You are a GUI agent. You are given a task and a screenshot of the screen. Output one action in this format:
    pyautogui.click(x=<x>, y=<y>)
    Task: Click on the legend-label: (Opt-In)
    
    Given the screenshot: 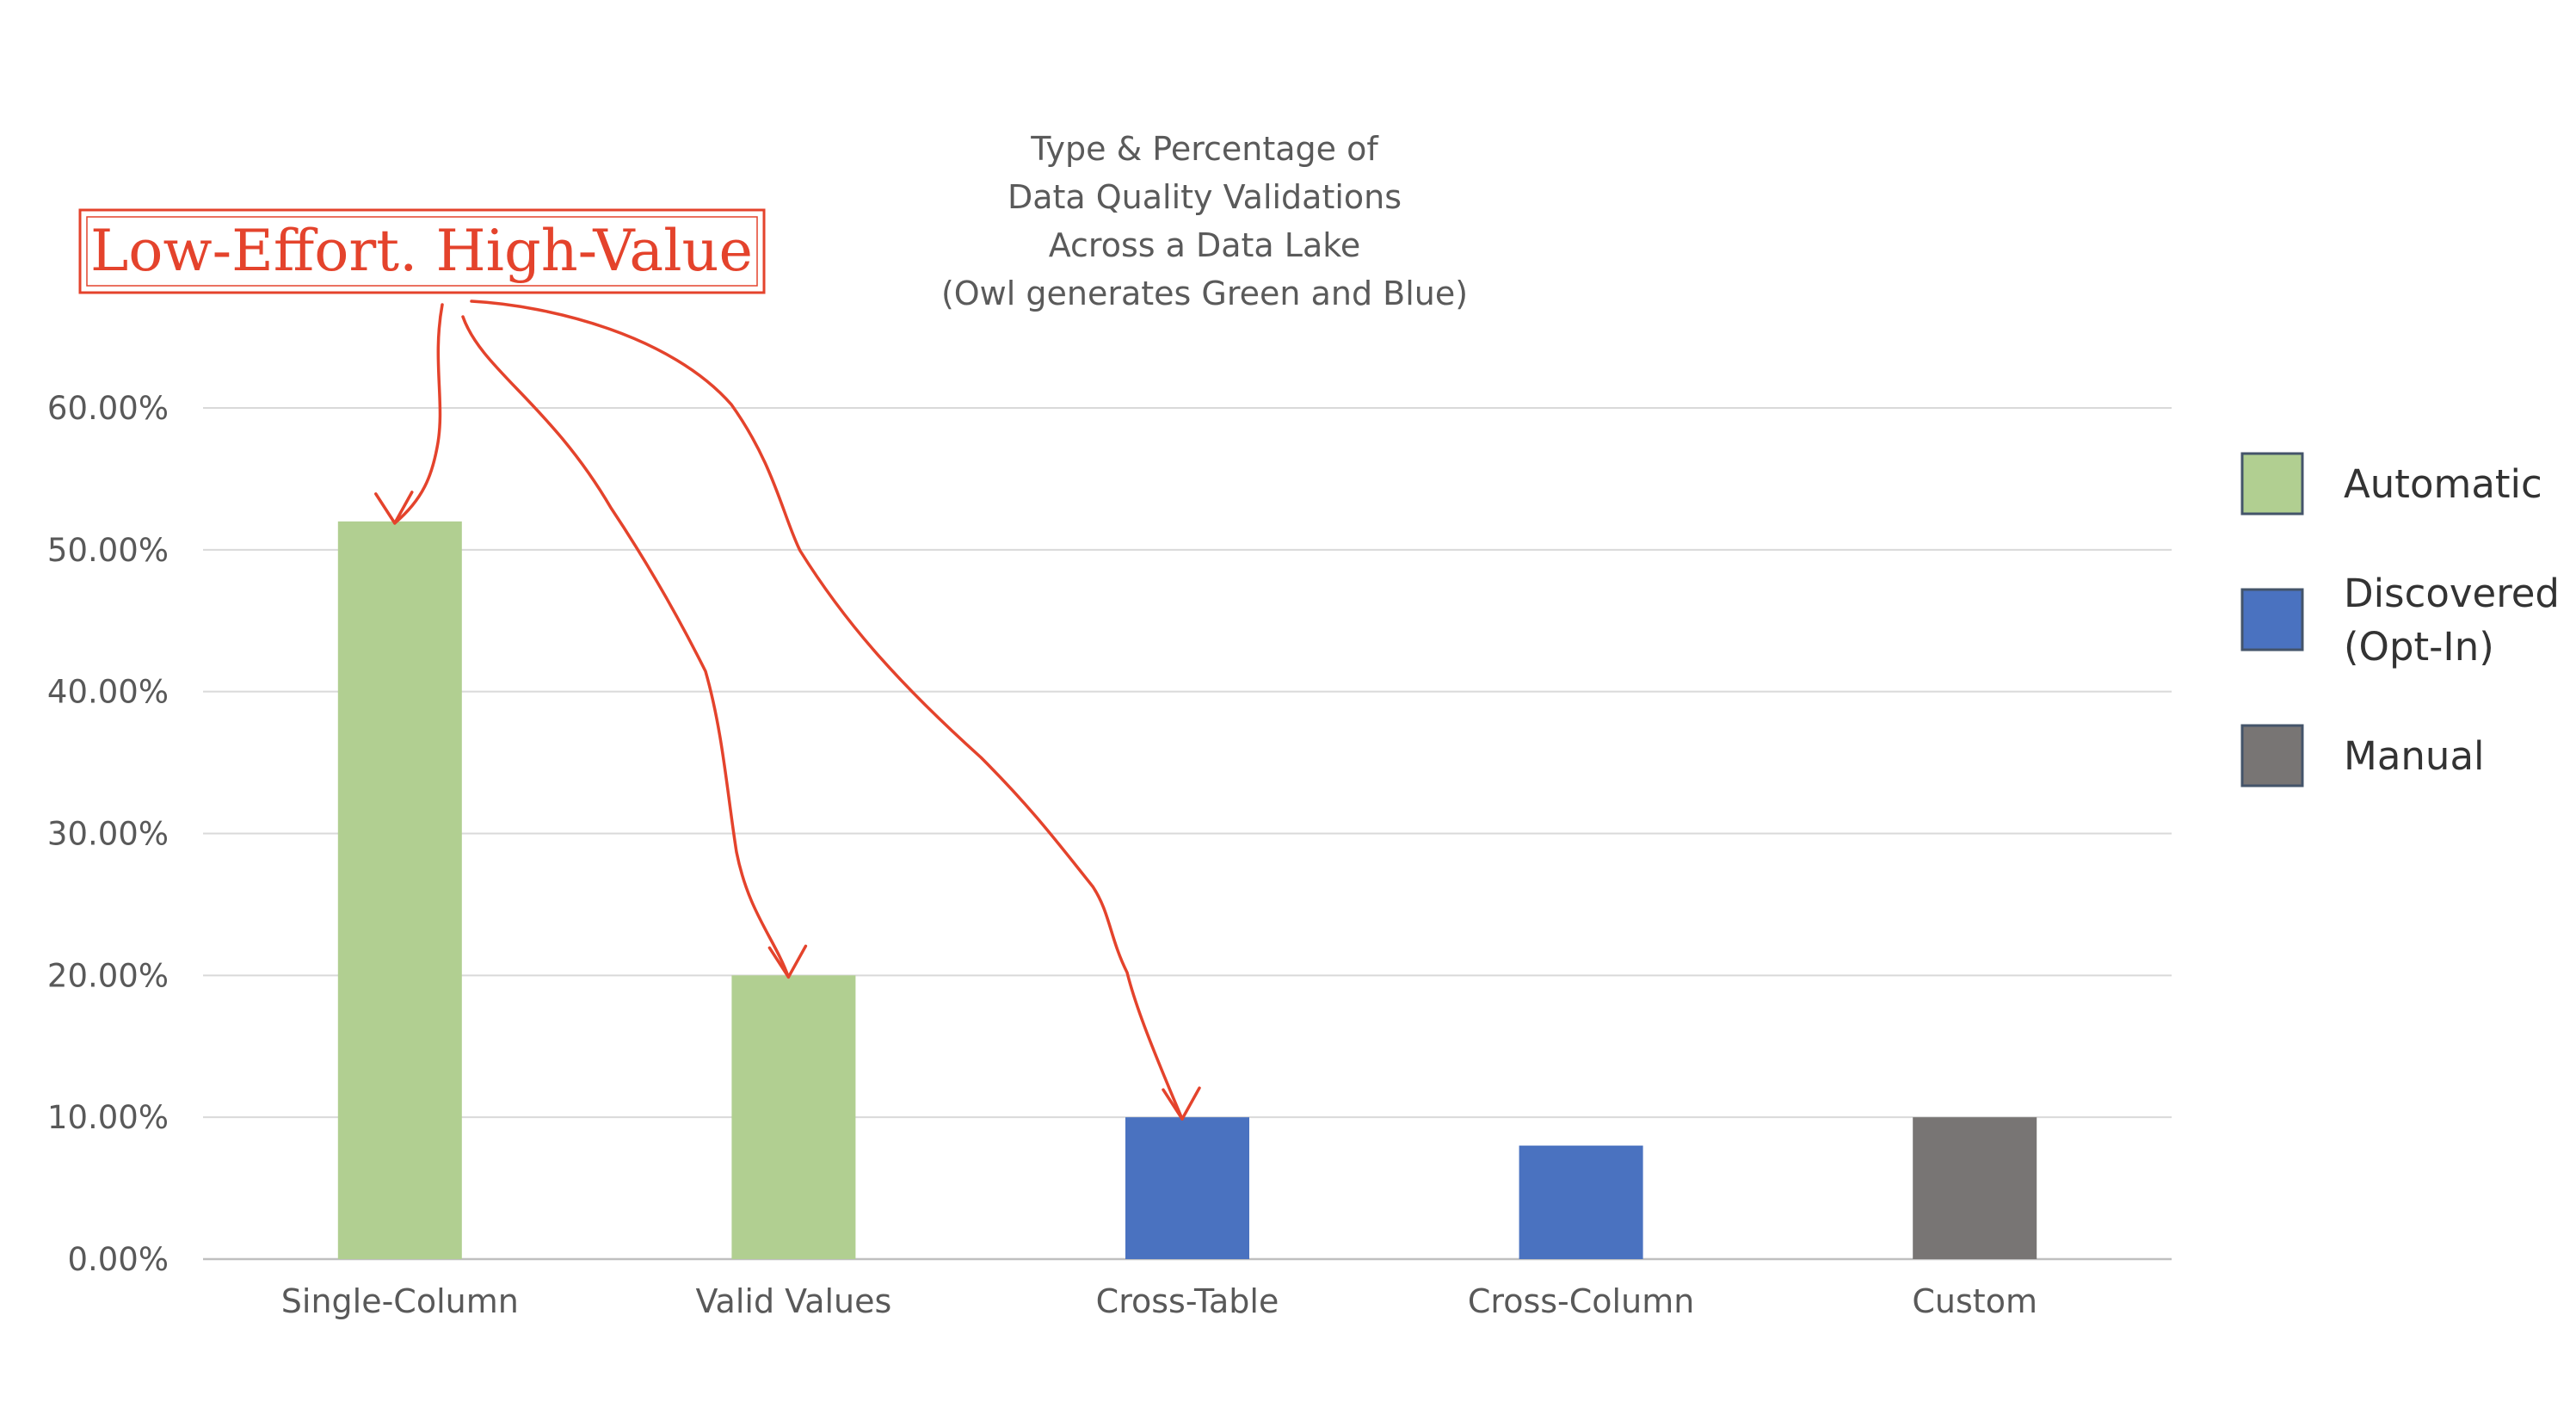 What is the action you would take?
    pyautogui.click(x=2419, y=647)
    